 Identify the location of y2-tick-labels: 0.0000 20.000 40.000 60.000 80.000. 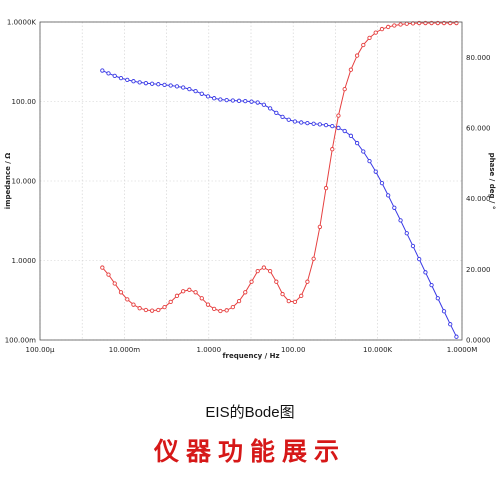
(478, 199).